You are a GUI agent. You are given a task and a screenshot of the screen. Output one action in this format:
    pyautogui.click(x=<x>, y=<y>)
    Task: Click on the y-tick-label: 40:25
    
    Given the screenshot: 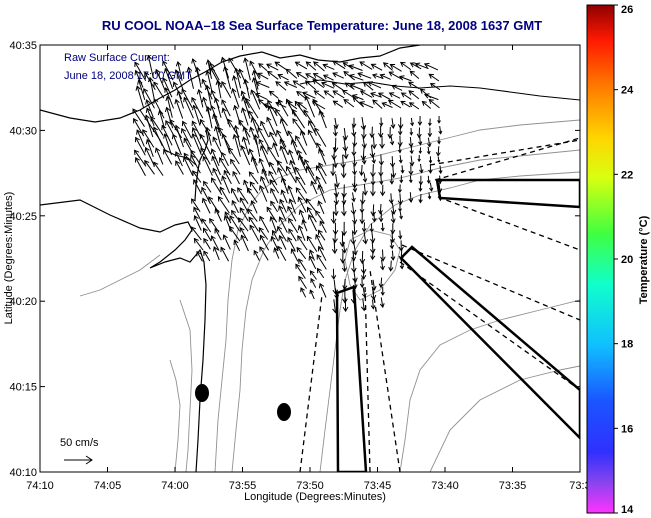 What is the action you would take?
    pyautogui.click(x=23, y=217)
    